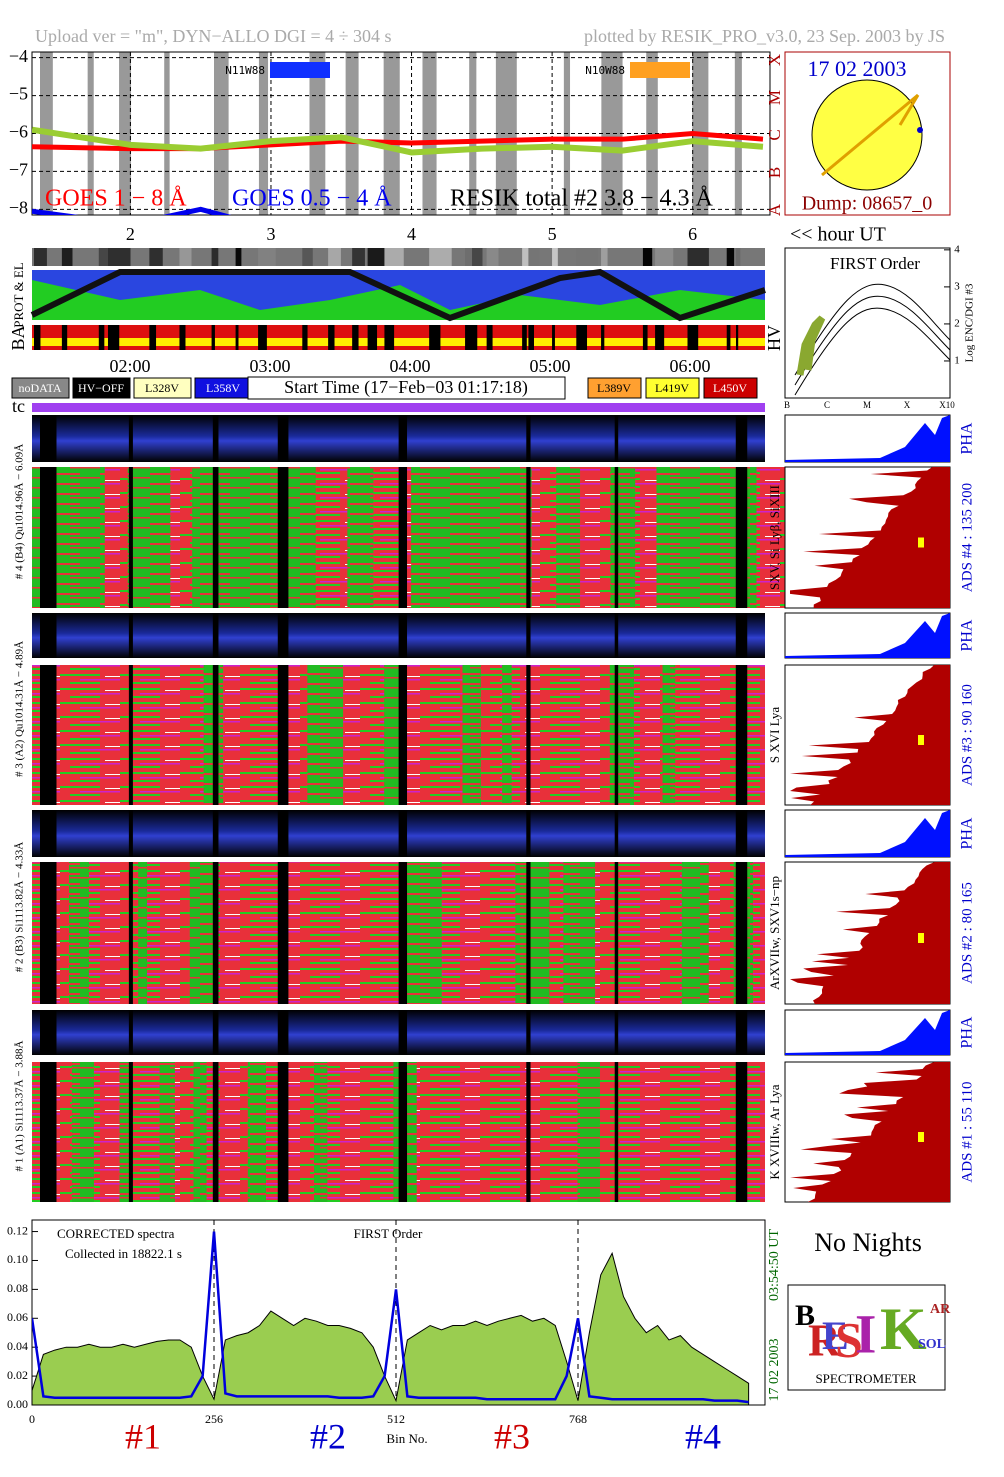 The image size is (1004, 1477). Describe the element at coordinates (947, 405) in the screenshot. I see `x-label: X10` at that location.